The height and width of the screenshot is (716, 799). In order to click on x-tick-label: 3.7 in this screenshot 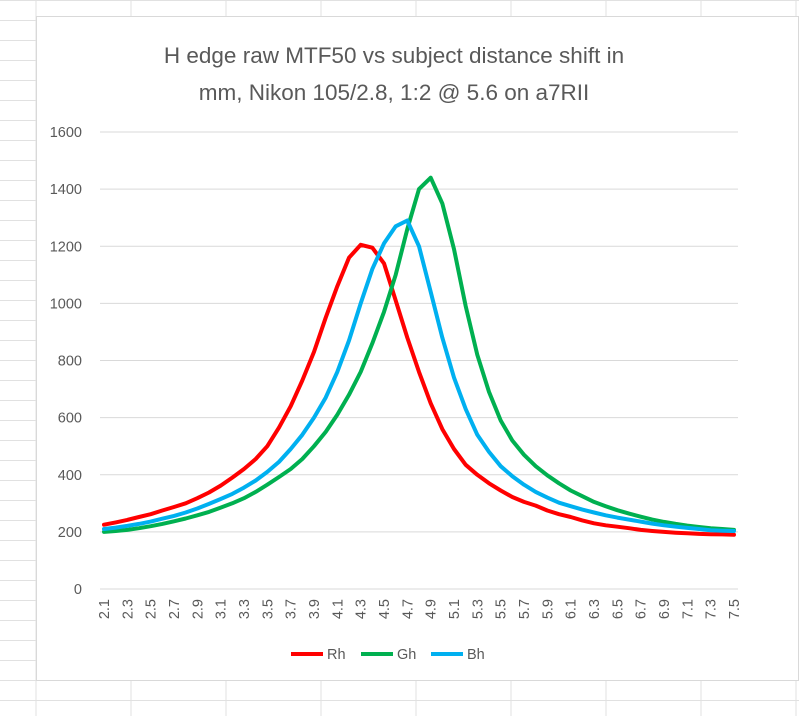, I will do `click(292, 609)`.